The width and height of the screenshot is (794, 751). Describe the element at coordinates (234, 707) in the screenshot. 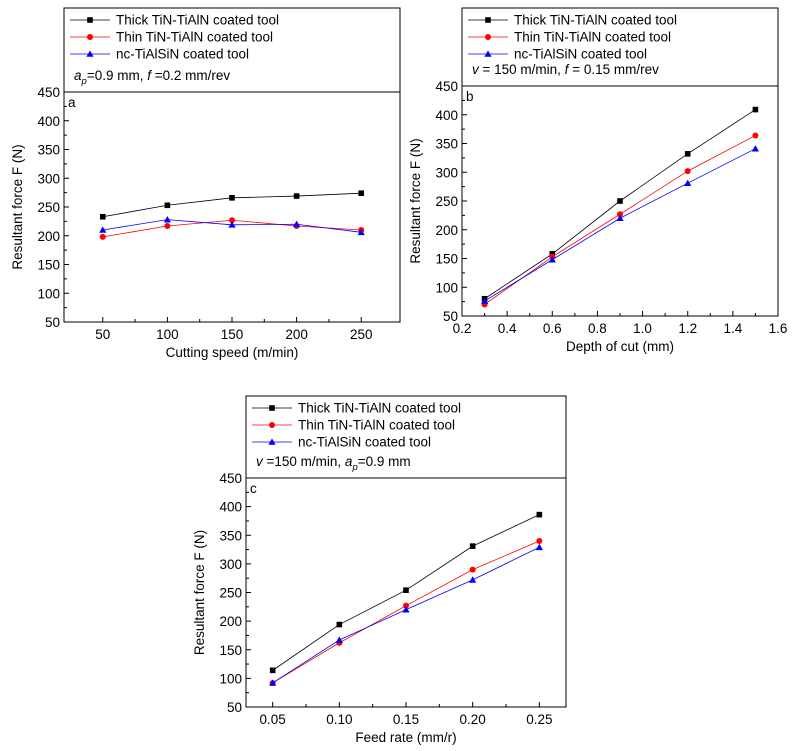

I see `plot-c-ytick-label: 50` at that location.